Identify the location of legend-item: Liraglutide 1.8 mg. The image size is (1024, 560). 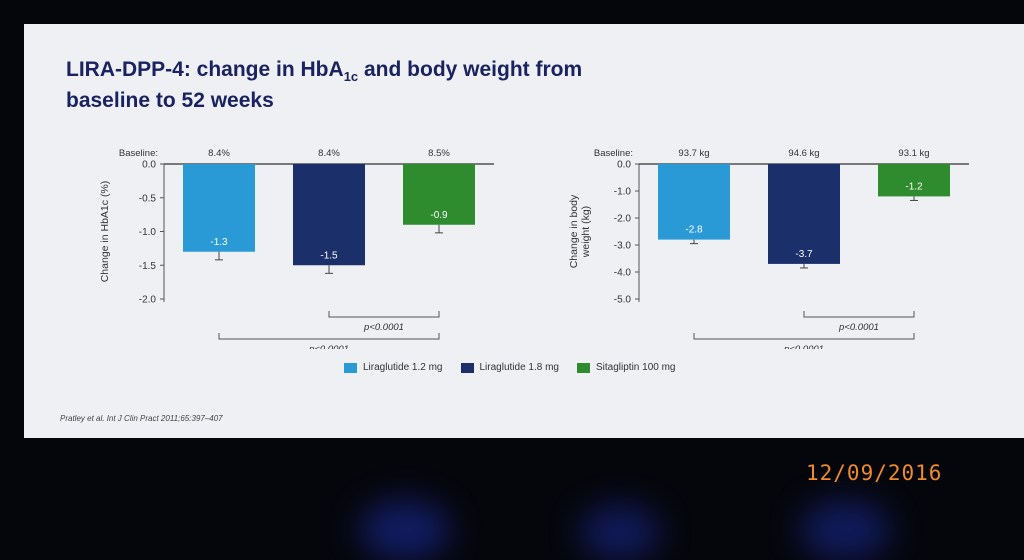
(510, 367).